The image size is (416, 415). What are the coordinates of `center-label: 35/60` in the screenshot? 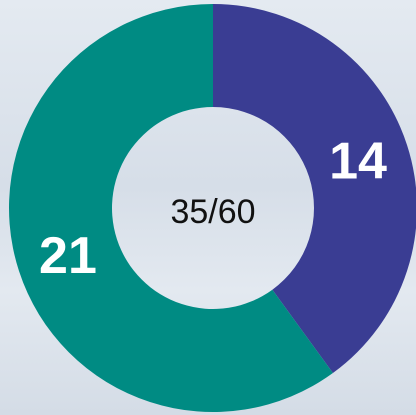 It's located at (212, 212).